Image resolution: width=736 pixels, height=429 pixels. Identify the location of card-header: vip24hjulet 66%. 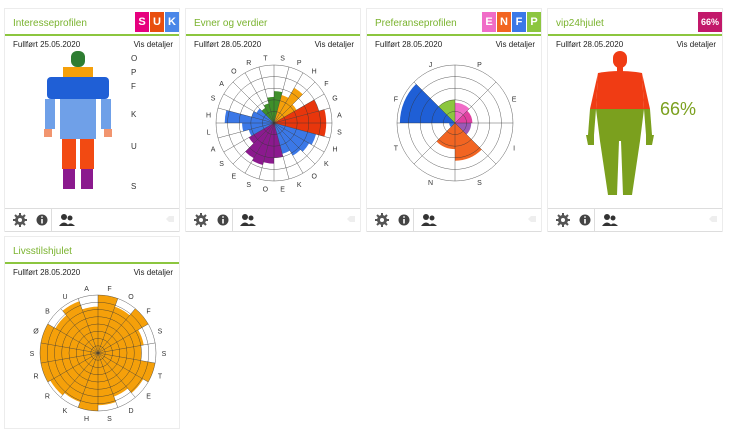
(635, 22).